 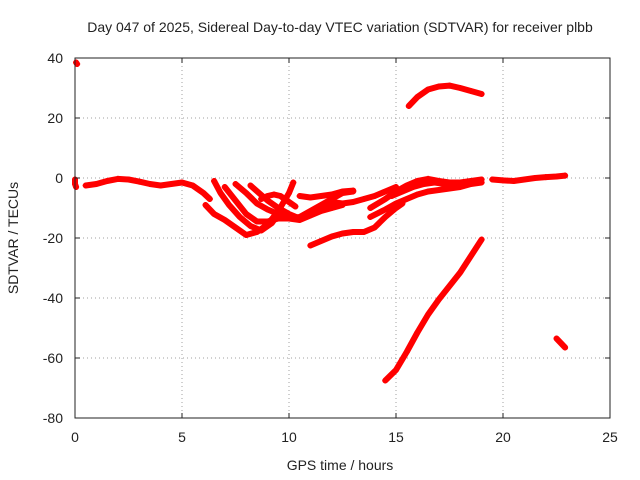 I want to click on series-arc-g, so click(x=326, y=194).